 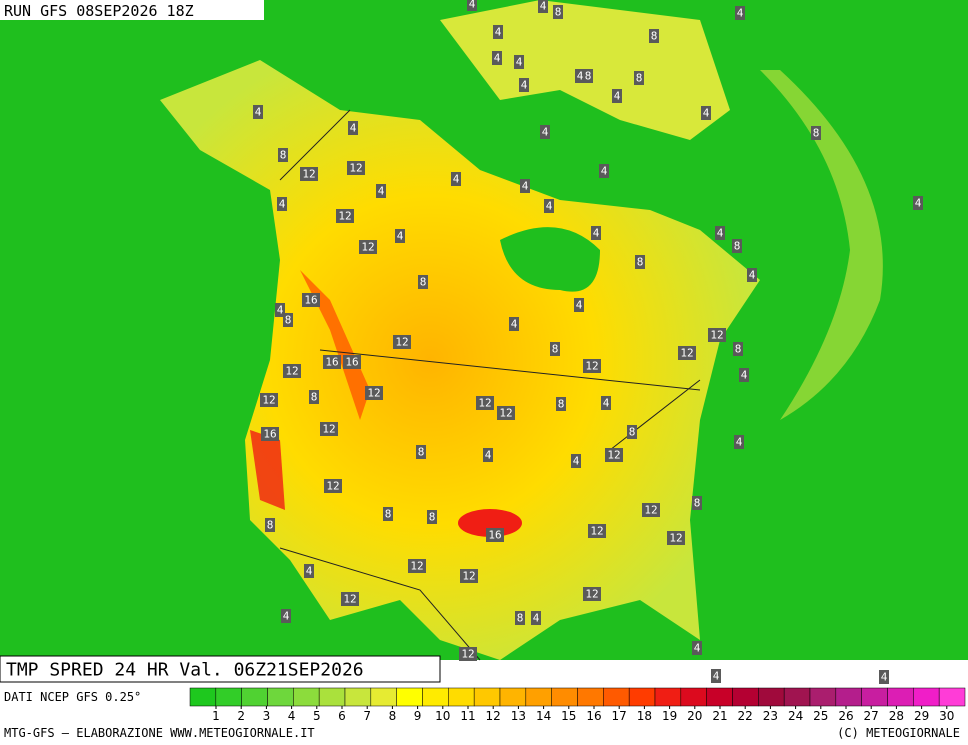 What do you see at coordinates (745, 716) in the screenshot?
I see `colorbar-label: 22` at bounding box center [745, 716].